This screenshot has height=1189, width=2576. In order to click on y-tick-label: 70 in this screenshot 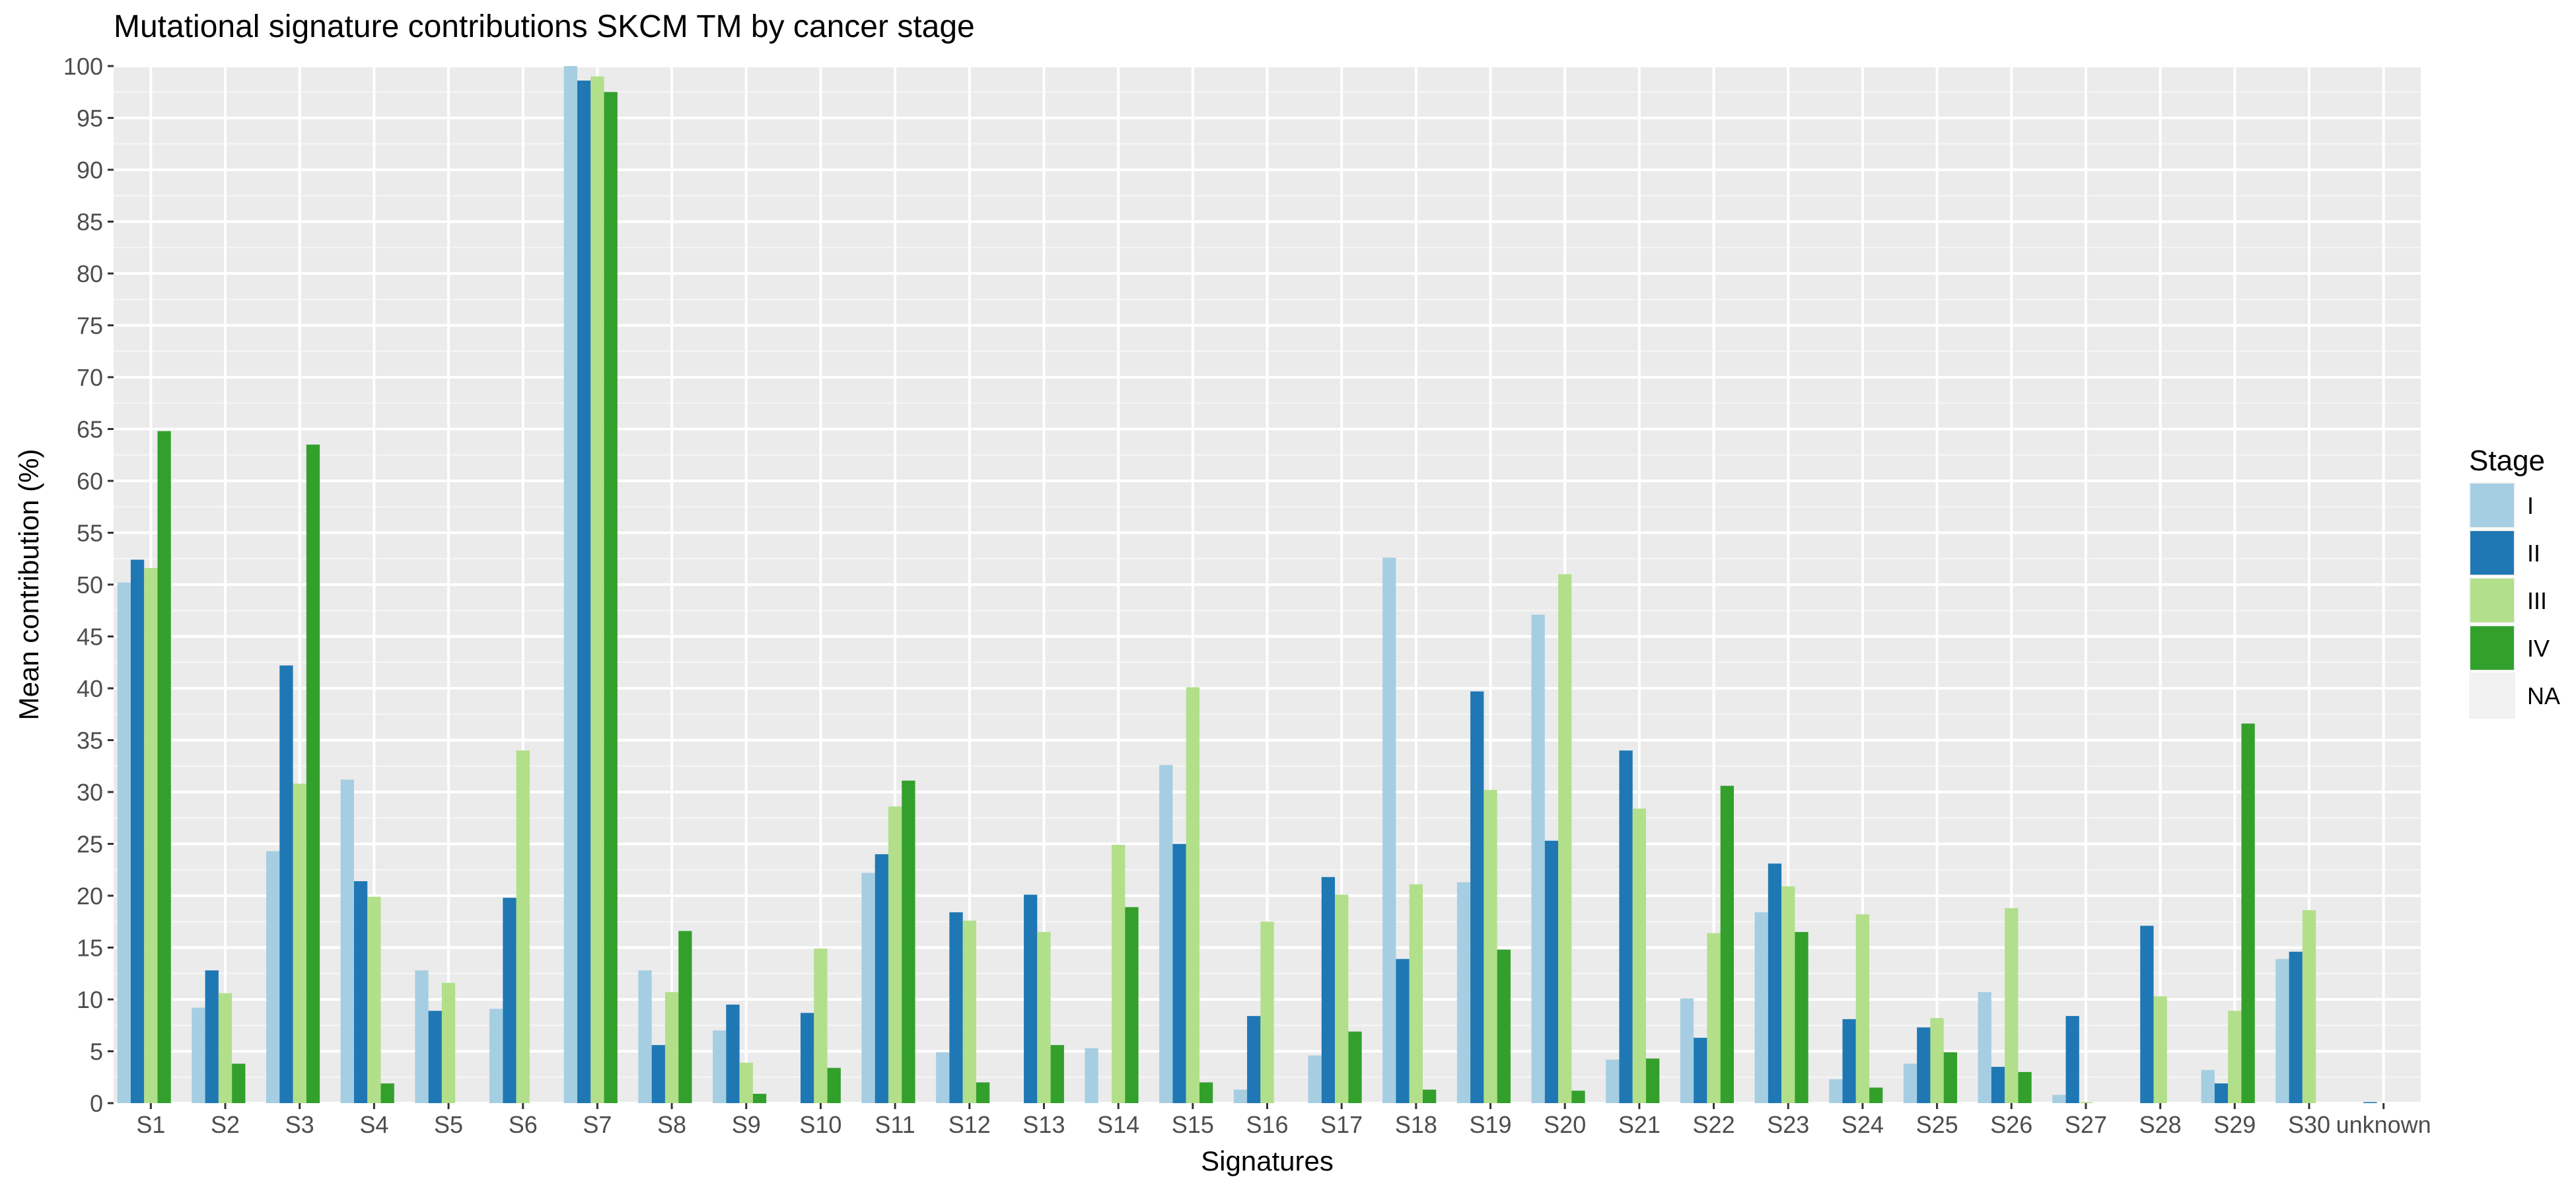, I will do `click(90, 377)`.